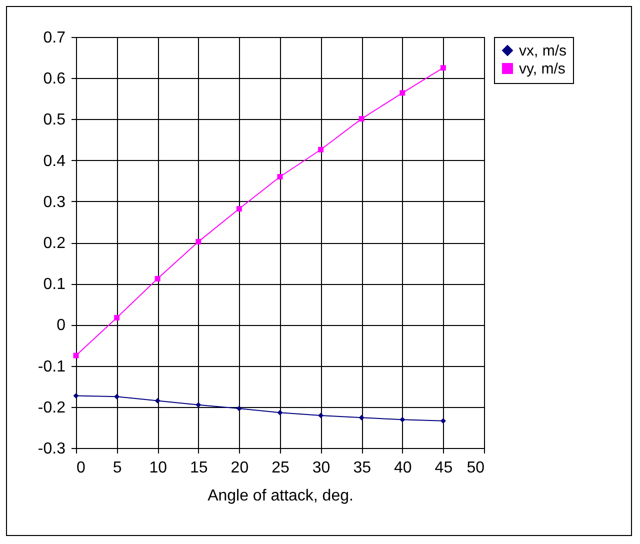  Describe the element at coordinates (52, 407) in the screenshot. I see `y-tick-label: -0.2` at that location.